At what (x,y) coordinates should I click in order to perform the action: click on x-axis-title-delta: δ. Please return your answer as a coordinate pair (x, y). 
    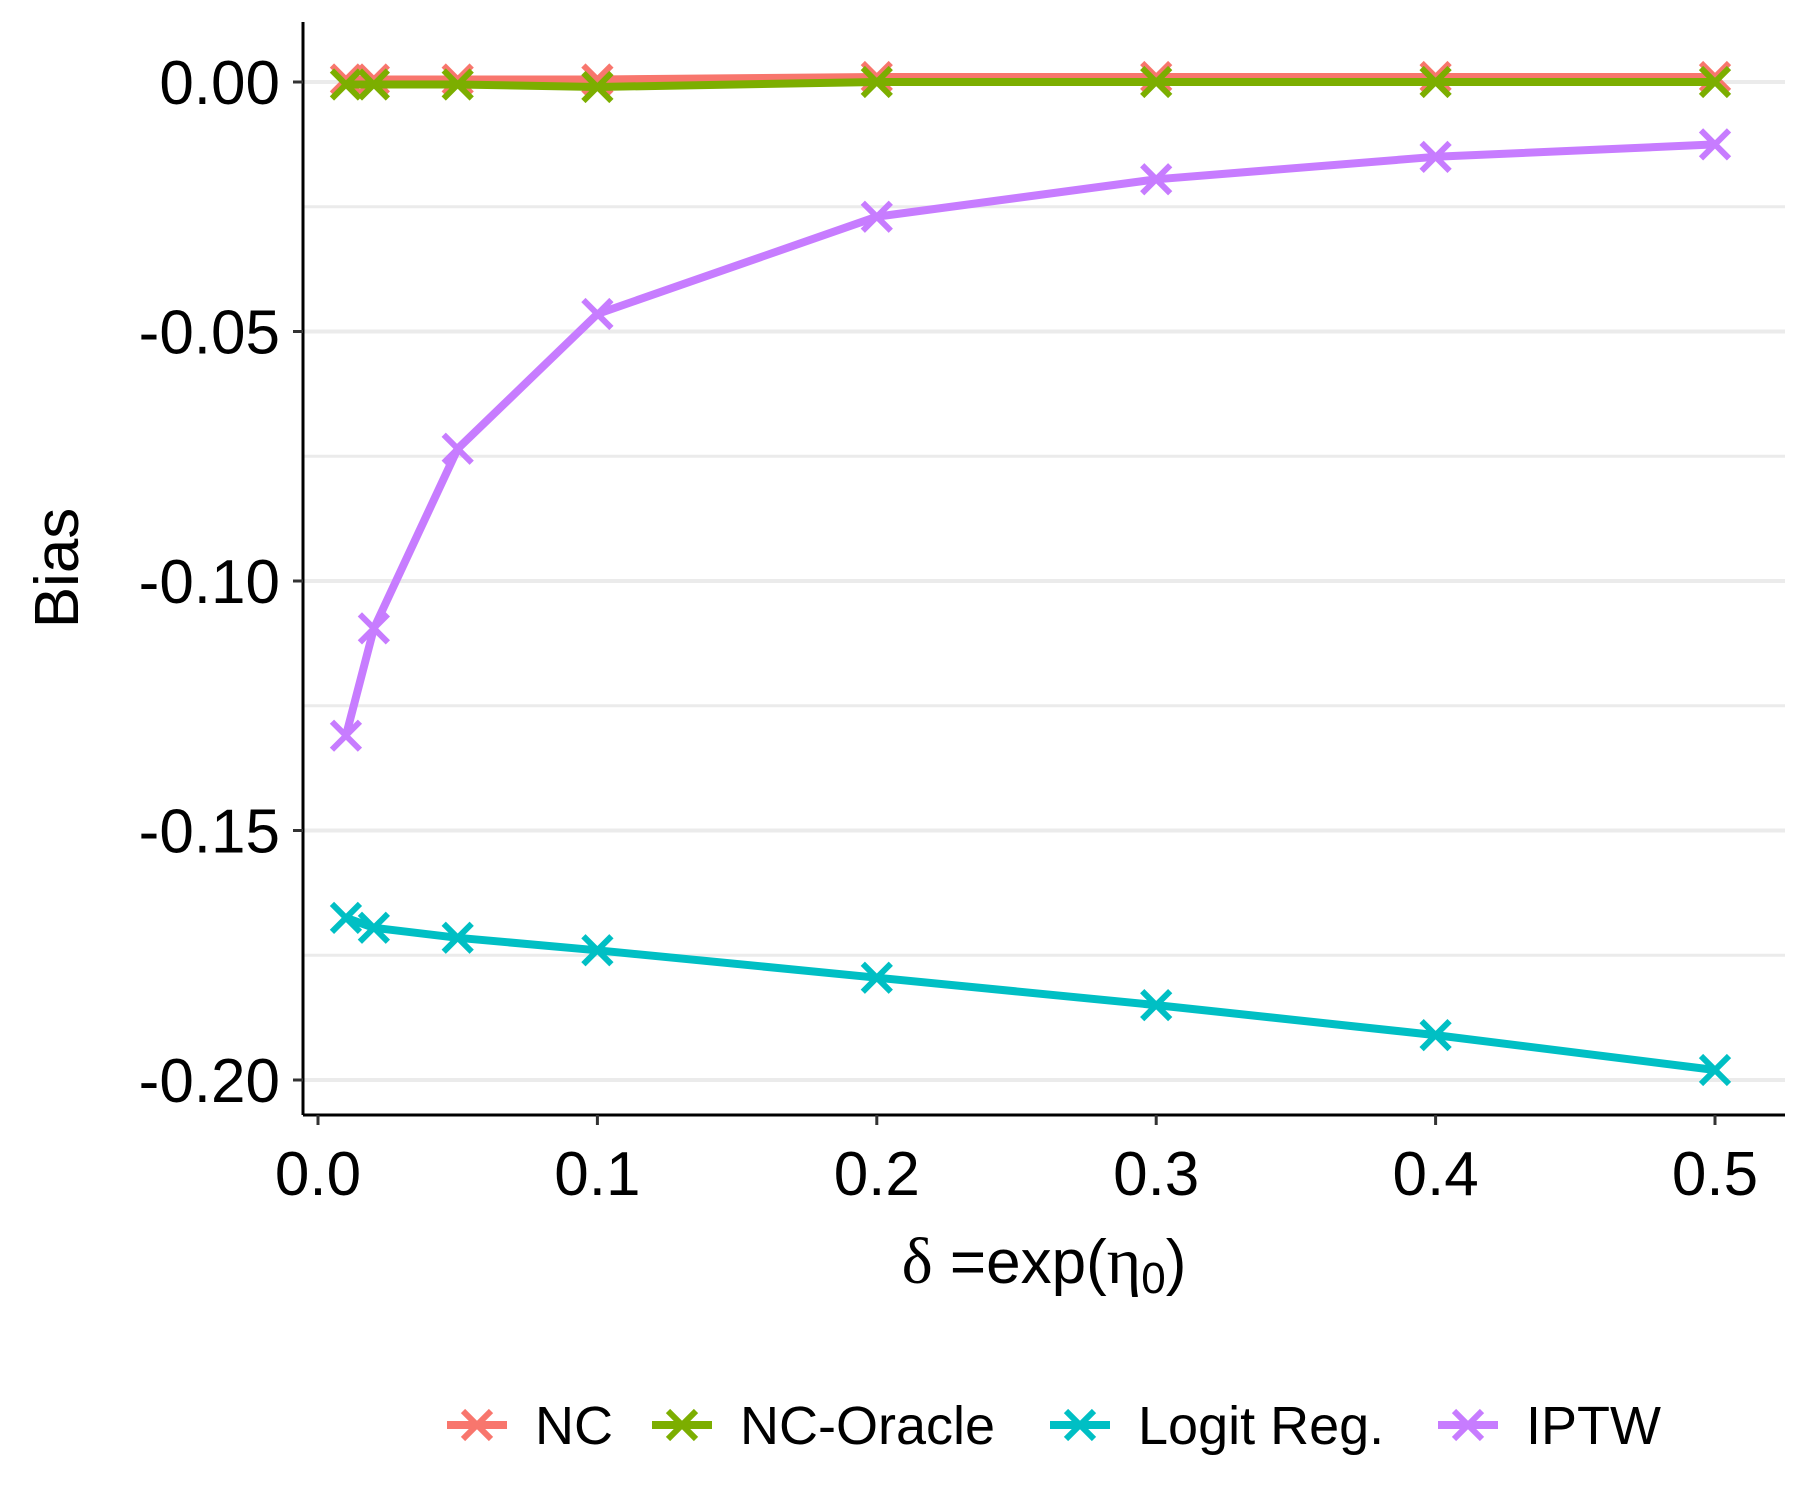
    Looking at the image, I should click on (917, 1261).